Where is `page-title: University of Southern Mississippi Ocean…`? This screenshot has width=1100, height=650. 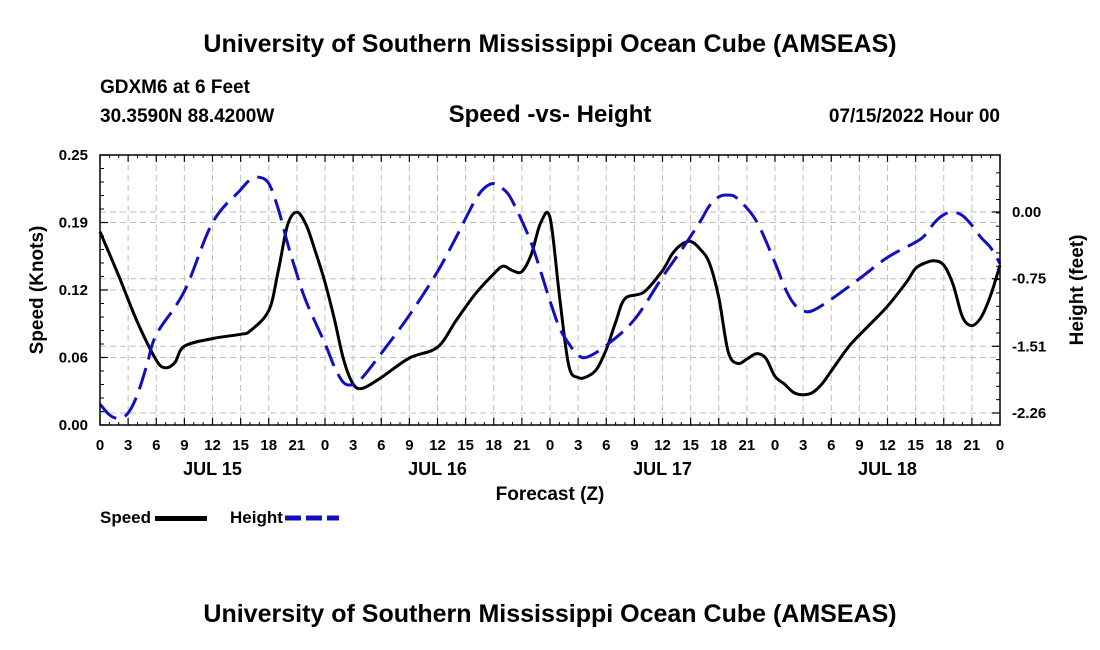 page-title: University of Southern Mississippi Ocean… is located at coordinates (550, 44).